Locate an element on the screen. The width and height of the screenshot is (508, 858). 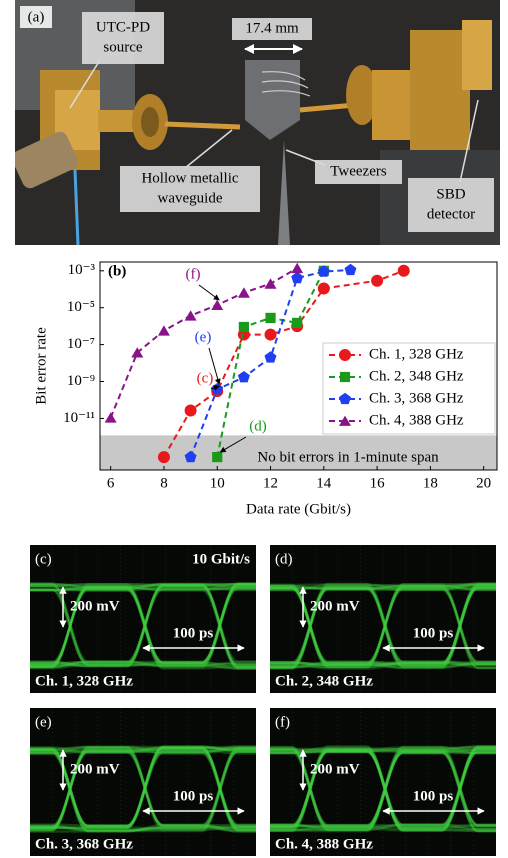
y-tick-label: 10⁻⁵ is located at coordinates (81, 307).